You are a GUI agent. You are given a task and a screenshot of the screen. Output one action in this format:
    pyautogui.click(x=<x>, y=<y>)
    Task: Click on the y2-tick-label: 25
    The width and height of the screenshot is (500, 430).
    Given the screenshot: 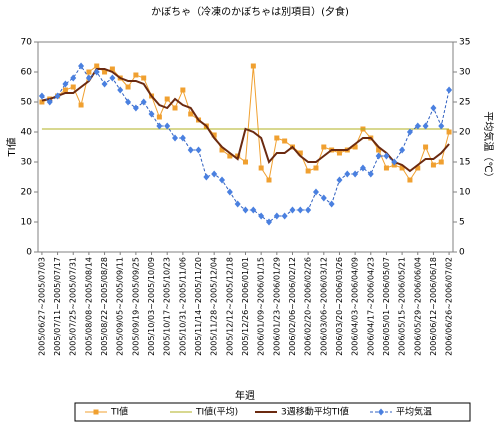 What is the action you would take?
    pyautogui.click(x=464, y=103)
    